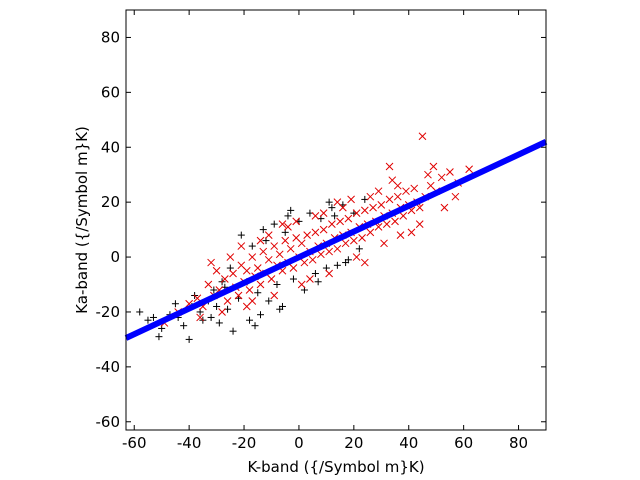 The height and width of the screenshot is (480, 640). Describe the element at coordinates (408, 443) in the screenshot. I see `x-tick-label: 40` at that location.